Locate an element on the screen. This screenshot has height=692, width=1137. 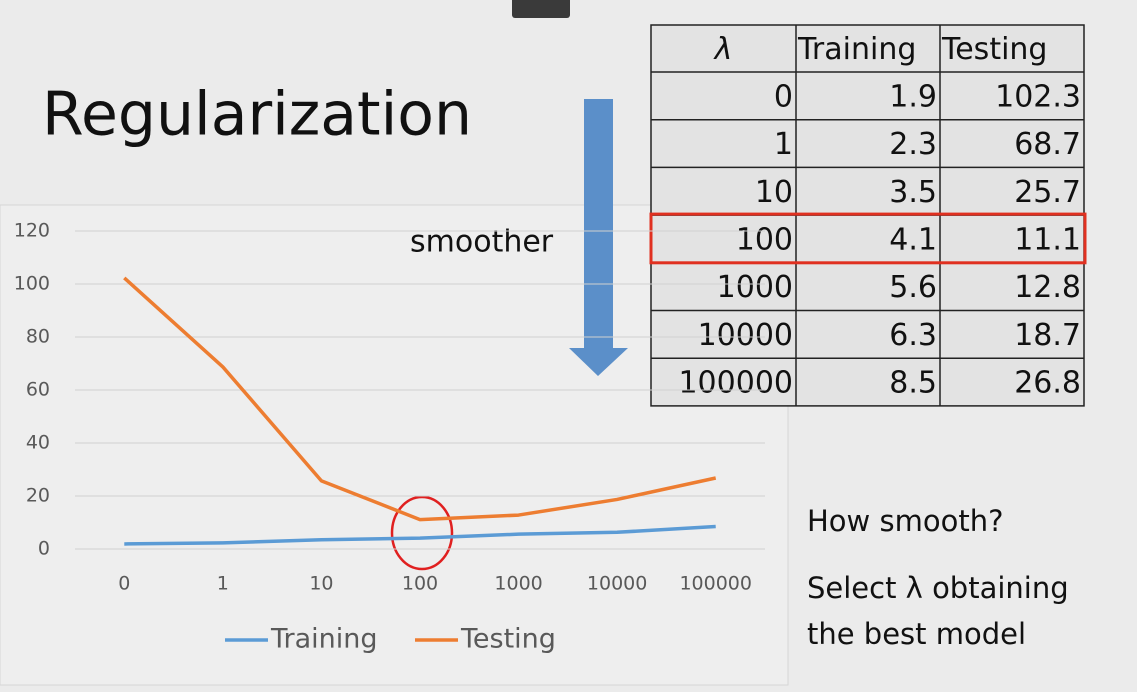
y-tick-label: 120 is located at coordinates (32, 231).